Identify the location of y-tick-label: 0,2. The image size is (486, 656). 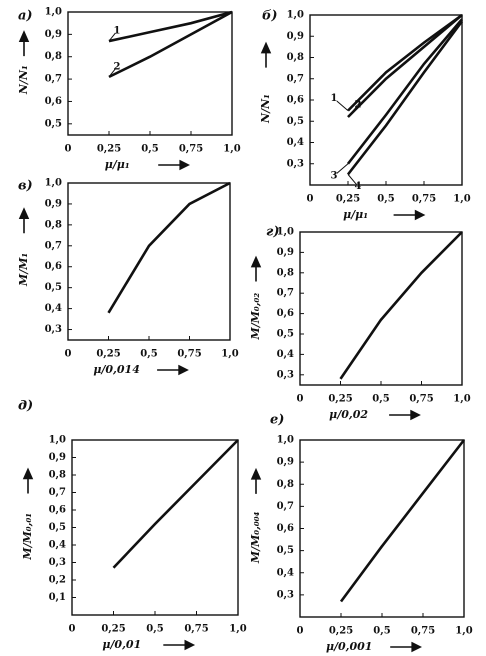
(57, 580).